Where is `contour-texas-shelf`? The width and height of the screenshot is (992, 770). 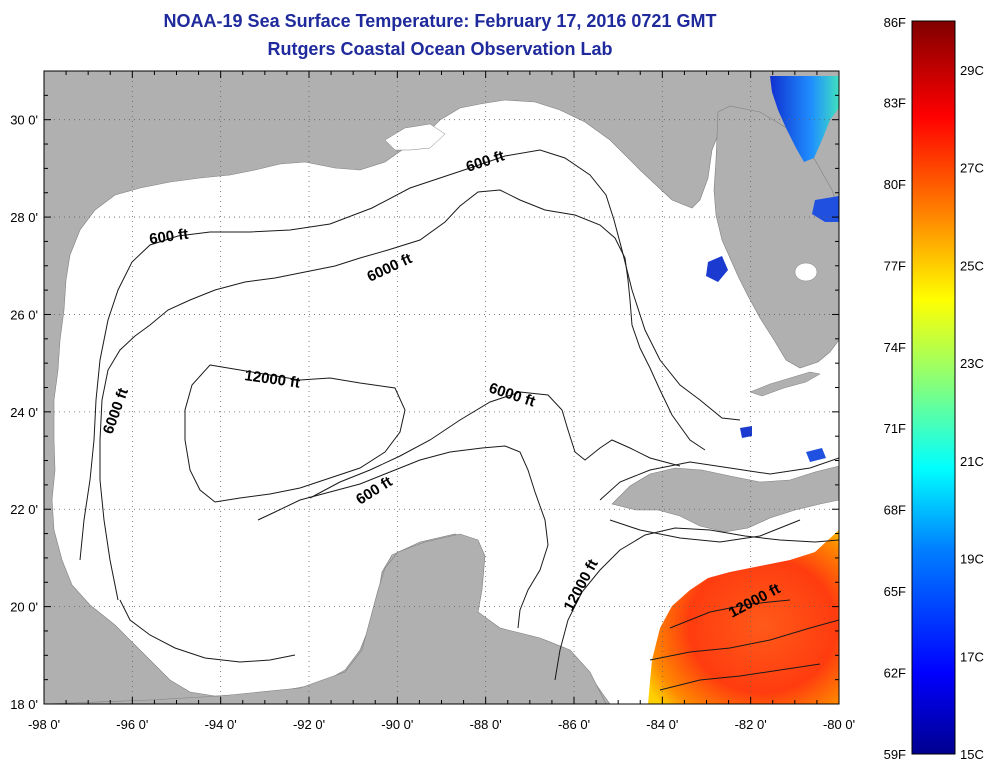
contour-texas-shelf is located at coordinates (207, 631).